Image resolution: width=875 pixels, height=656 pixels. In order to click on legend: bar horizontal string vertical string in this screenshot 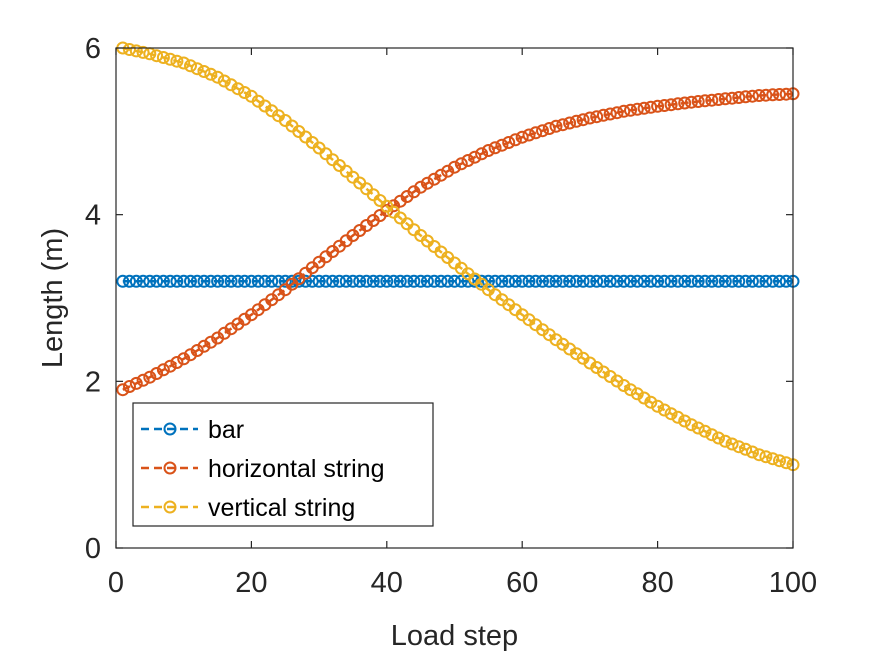, I will do `click(283, 464)`.